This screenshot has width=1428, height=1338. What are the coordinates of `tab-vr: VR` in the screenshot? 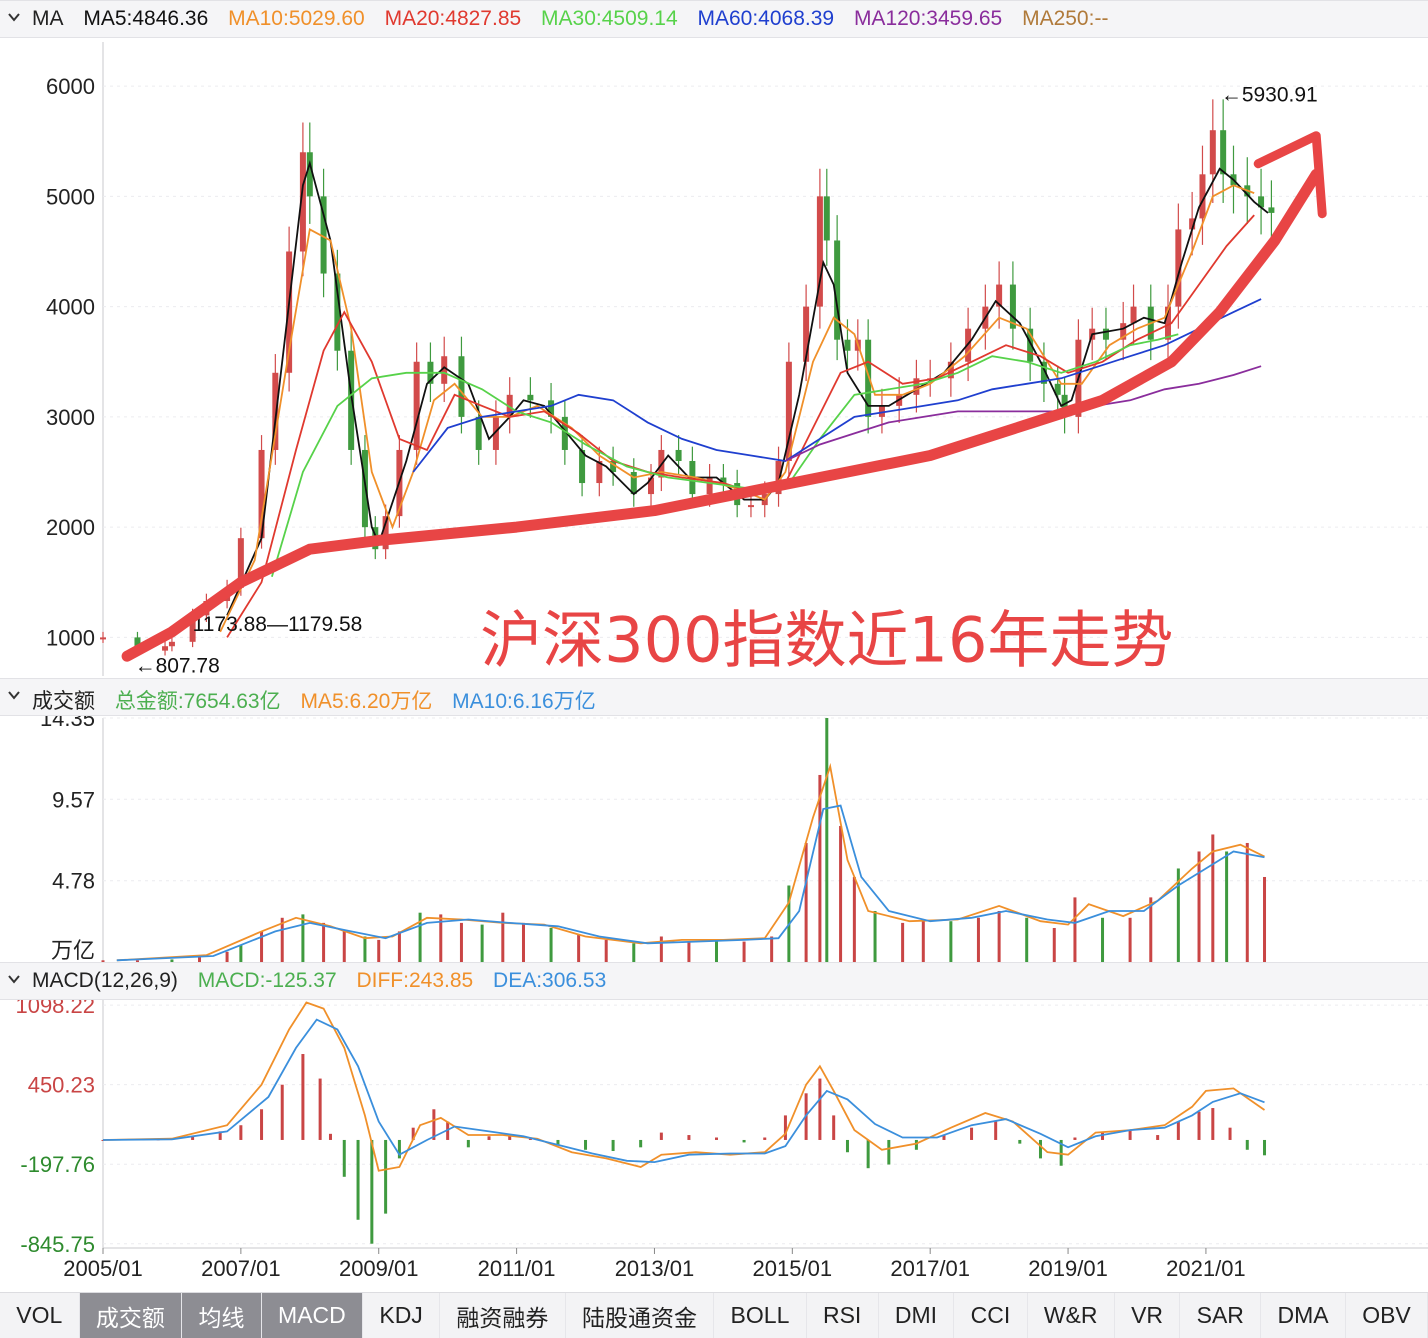 It's located at (1148, 1315).